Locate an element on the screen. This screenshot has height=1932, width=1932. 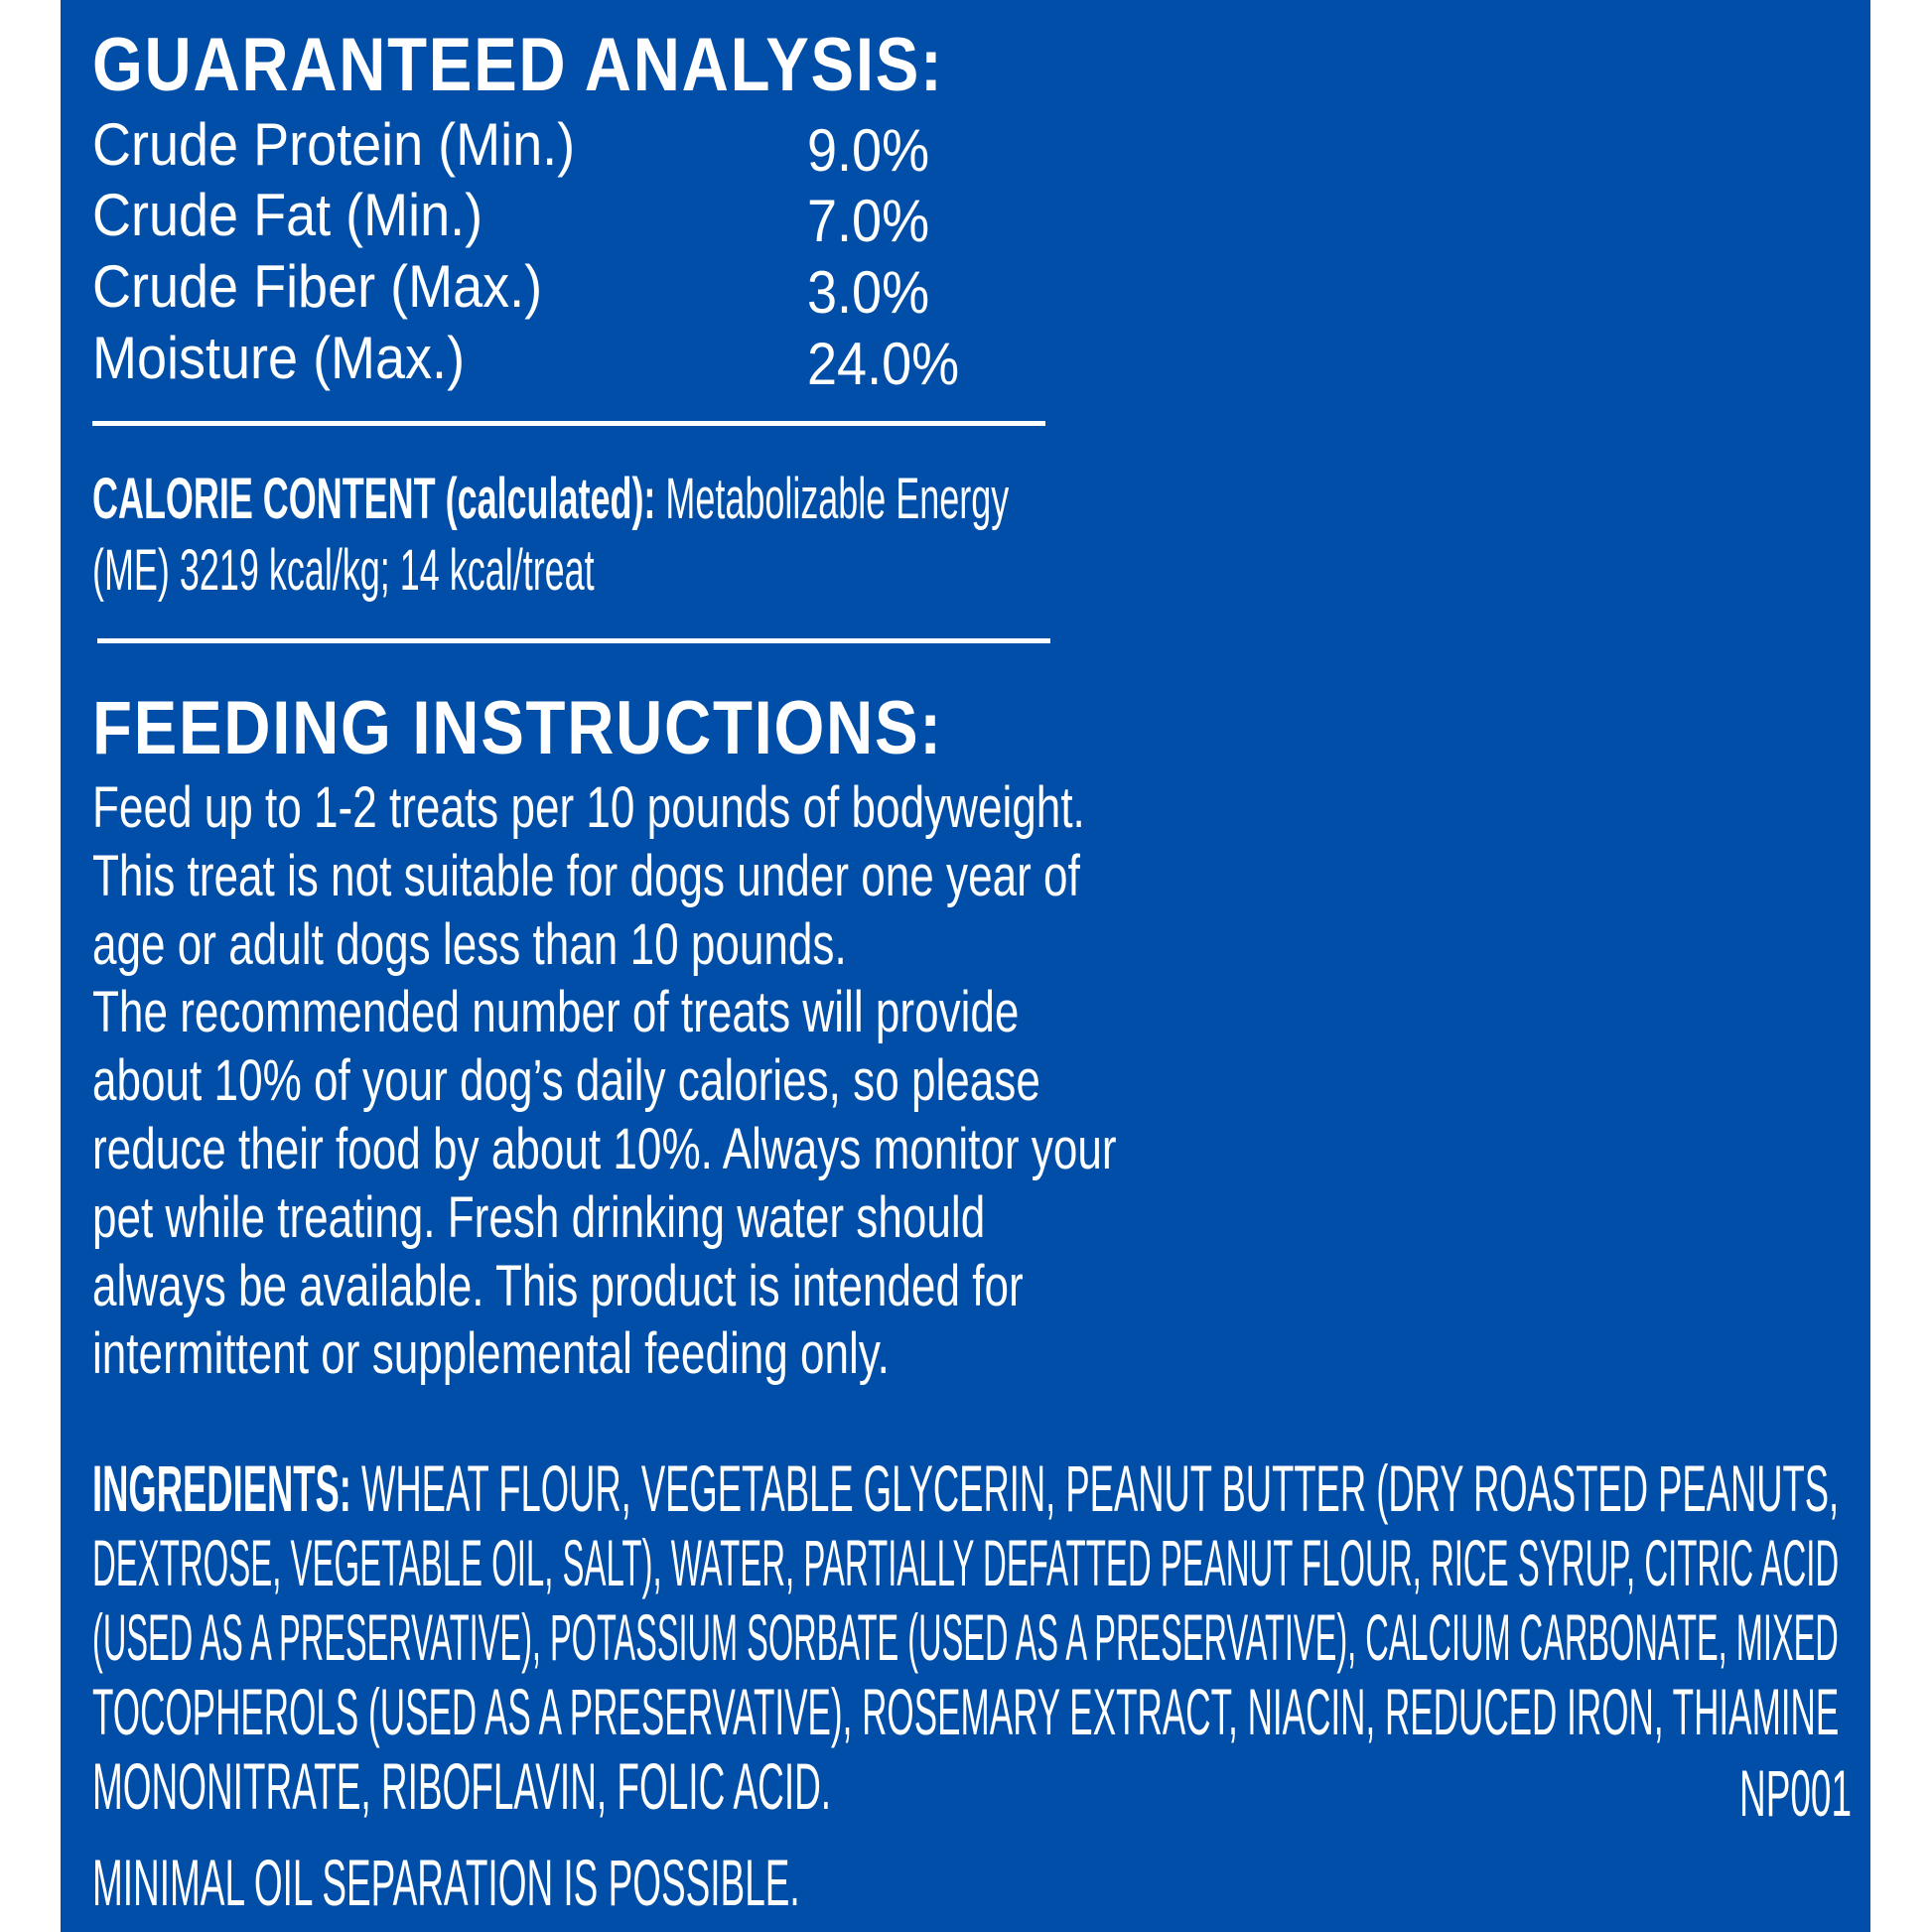
calorie-content-text: Metabolizable Energy is located at coordinates (833, 499).